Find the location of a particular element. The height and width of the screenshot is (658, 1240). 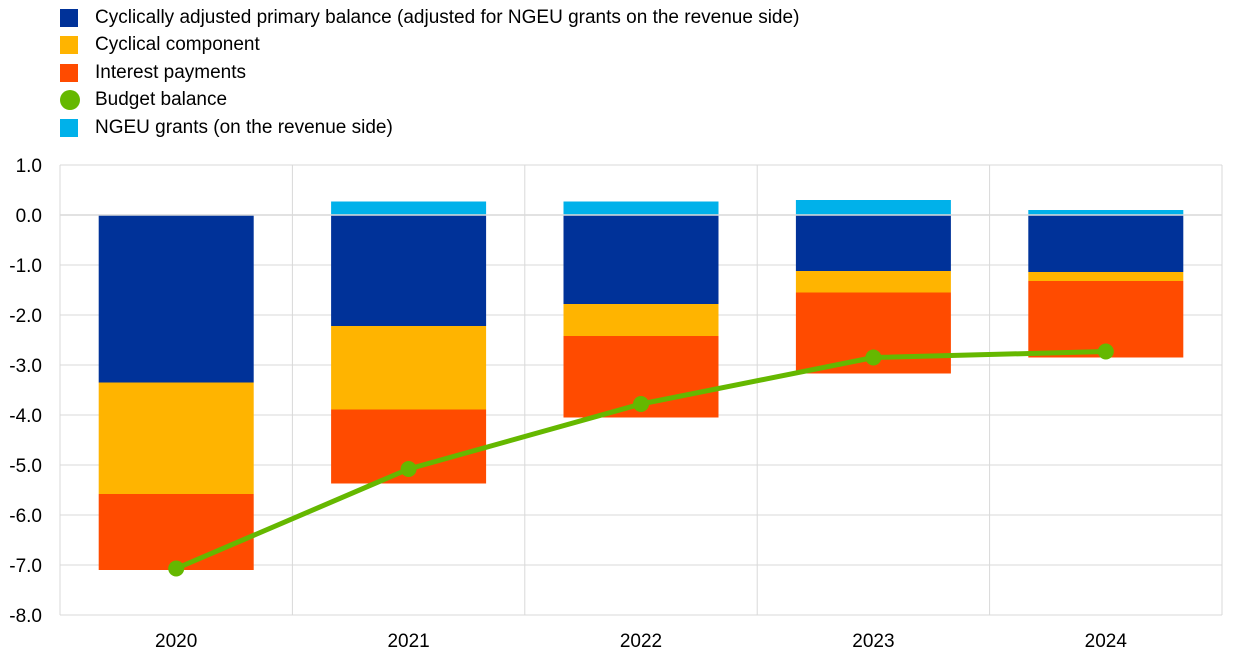

budget-balance-point-2020 is located at coordinates (176, 568).